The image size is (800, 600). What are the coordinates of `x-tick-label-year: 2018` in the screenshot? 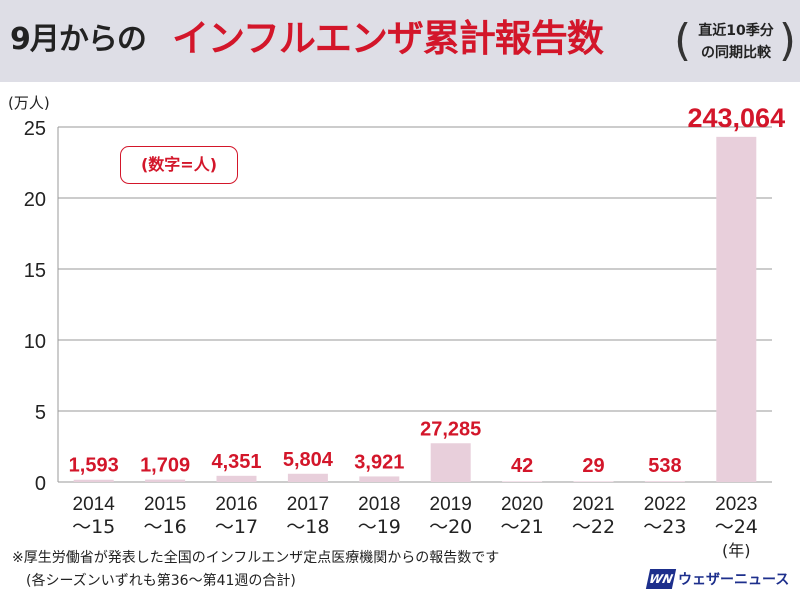 It's located at (379, 504).